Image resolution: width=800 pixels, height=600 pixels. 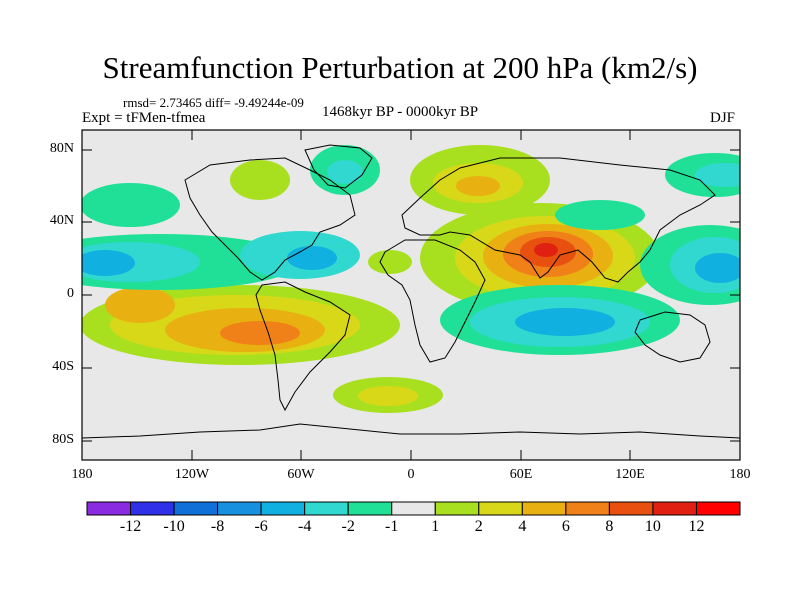 I want to click on anomaly-low-arctic-east, so click(x=702, y=175).